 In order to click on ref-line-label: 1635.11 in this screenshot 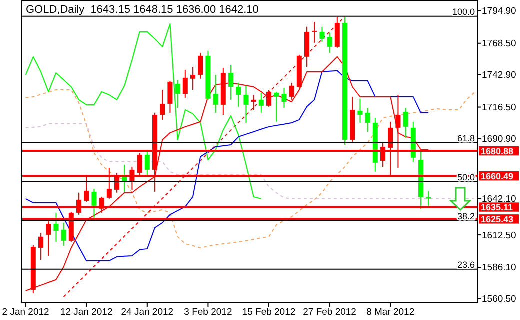, I will do `click(497, 207)`.